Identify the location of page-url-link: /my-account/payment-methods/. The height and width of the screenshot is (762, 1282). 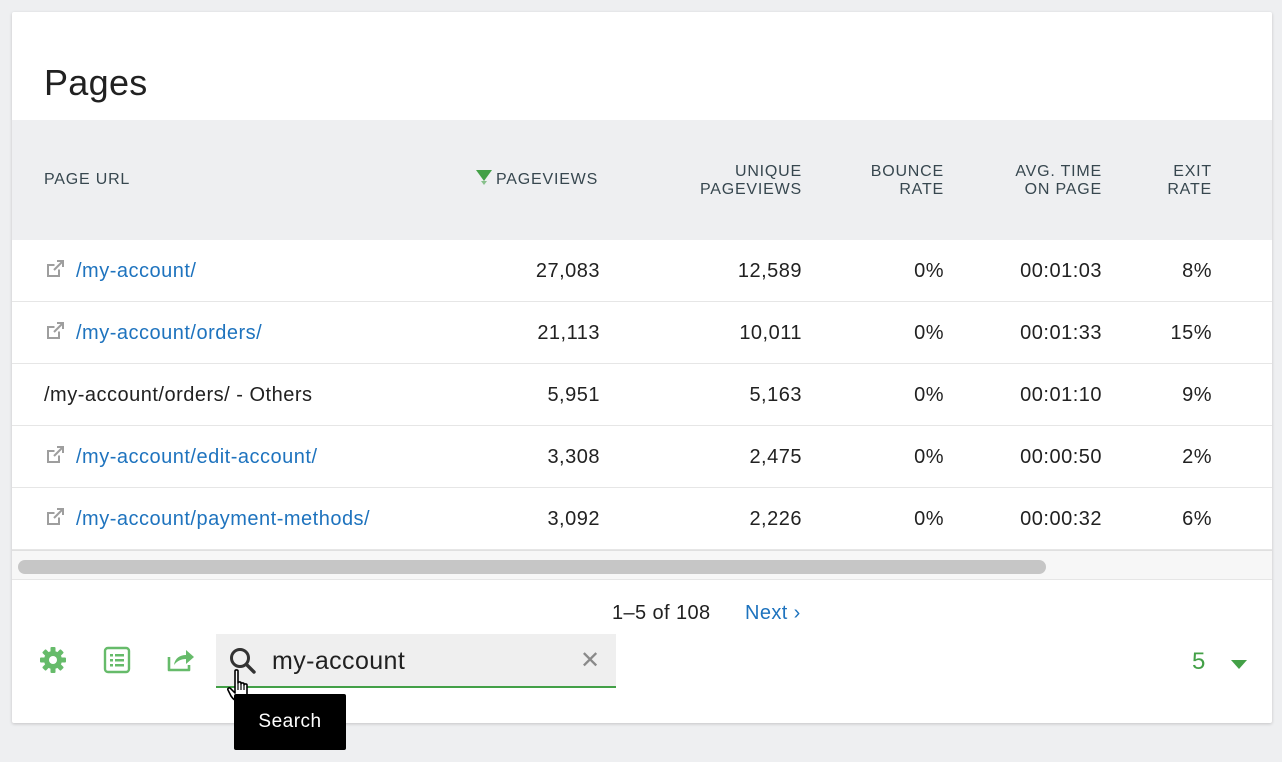
(223, 519).